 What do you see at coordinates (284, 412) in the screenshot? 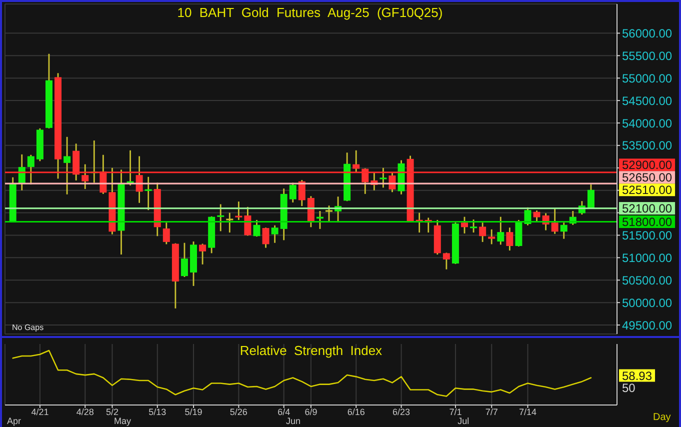
I see `x-tick-label: 6/4` at bounding box center [284, 412].